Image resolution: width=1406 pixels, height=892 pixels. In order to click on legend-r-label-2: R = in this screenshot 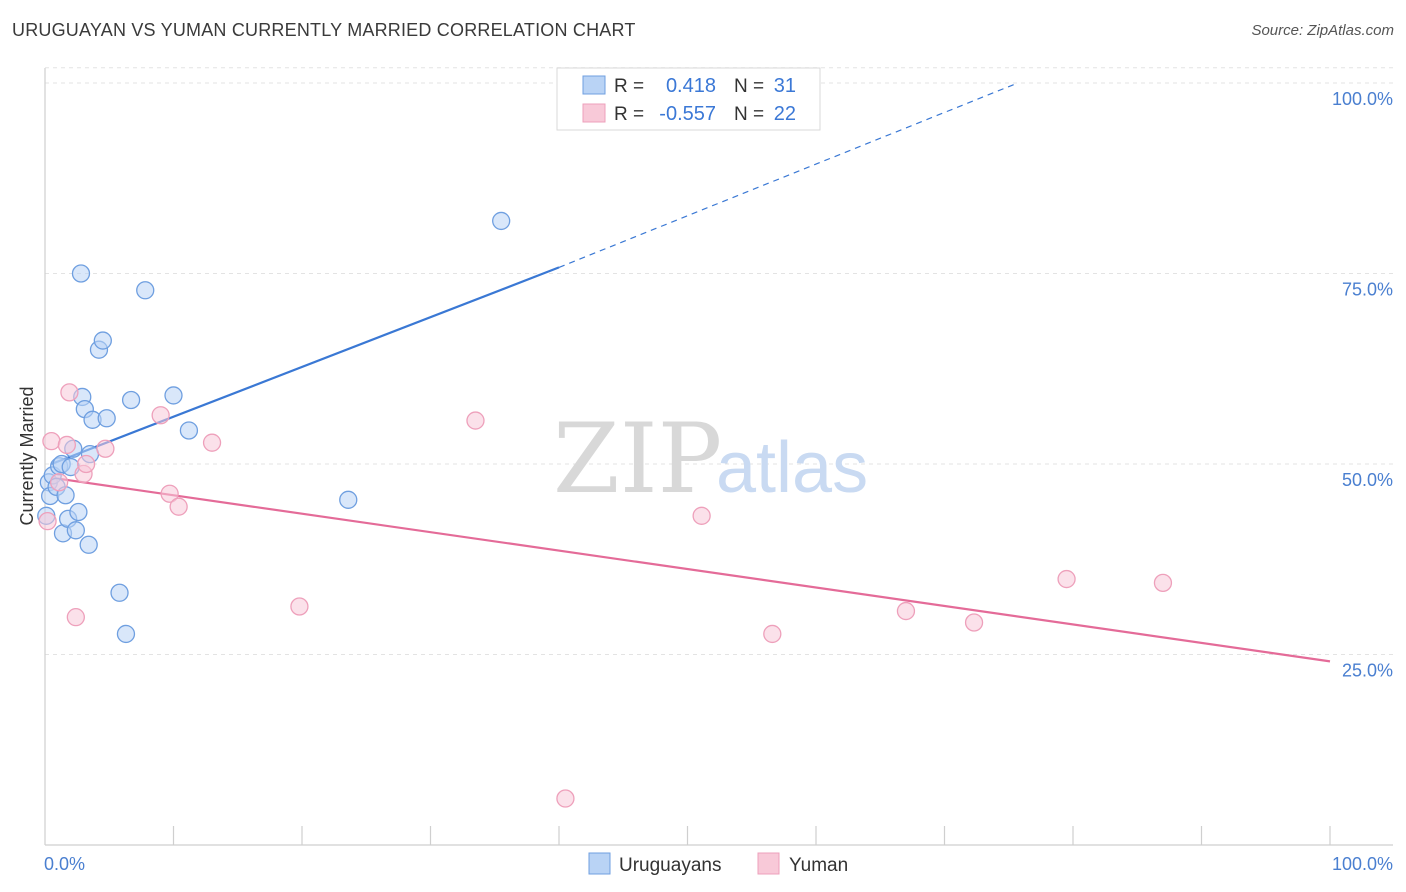, I will do `click(629, 114)`.